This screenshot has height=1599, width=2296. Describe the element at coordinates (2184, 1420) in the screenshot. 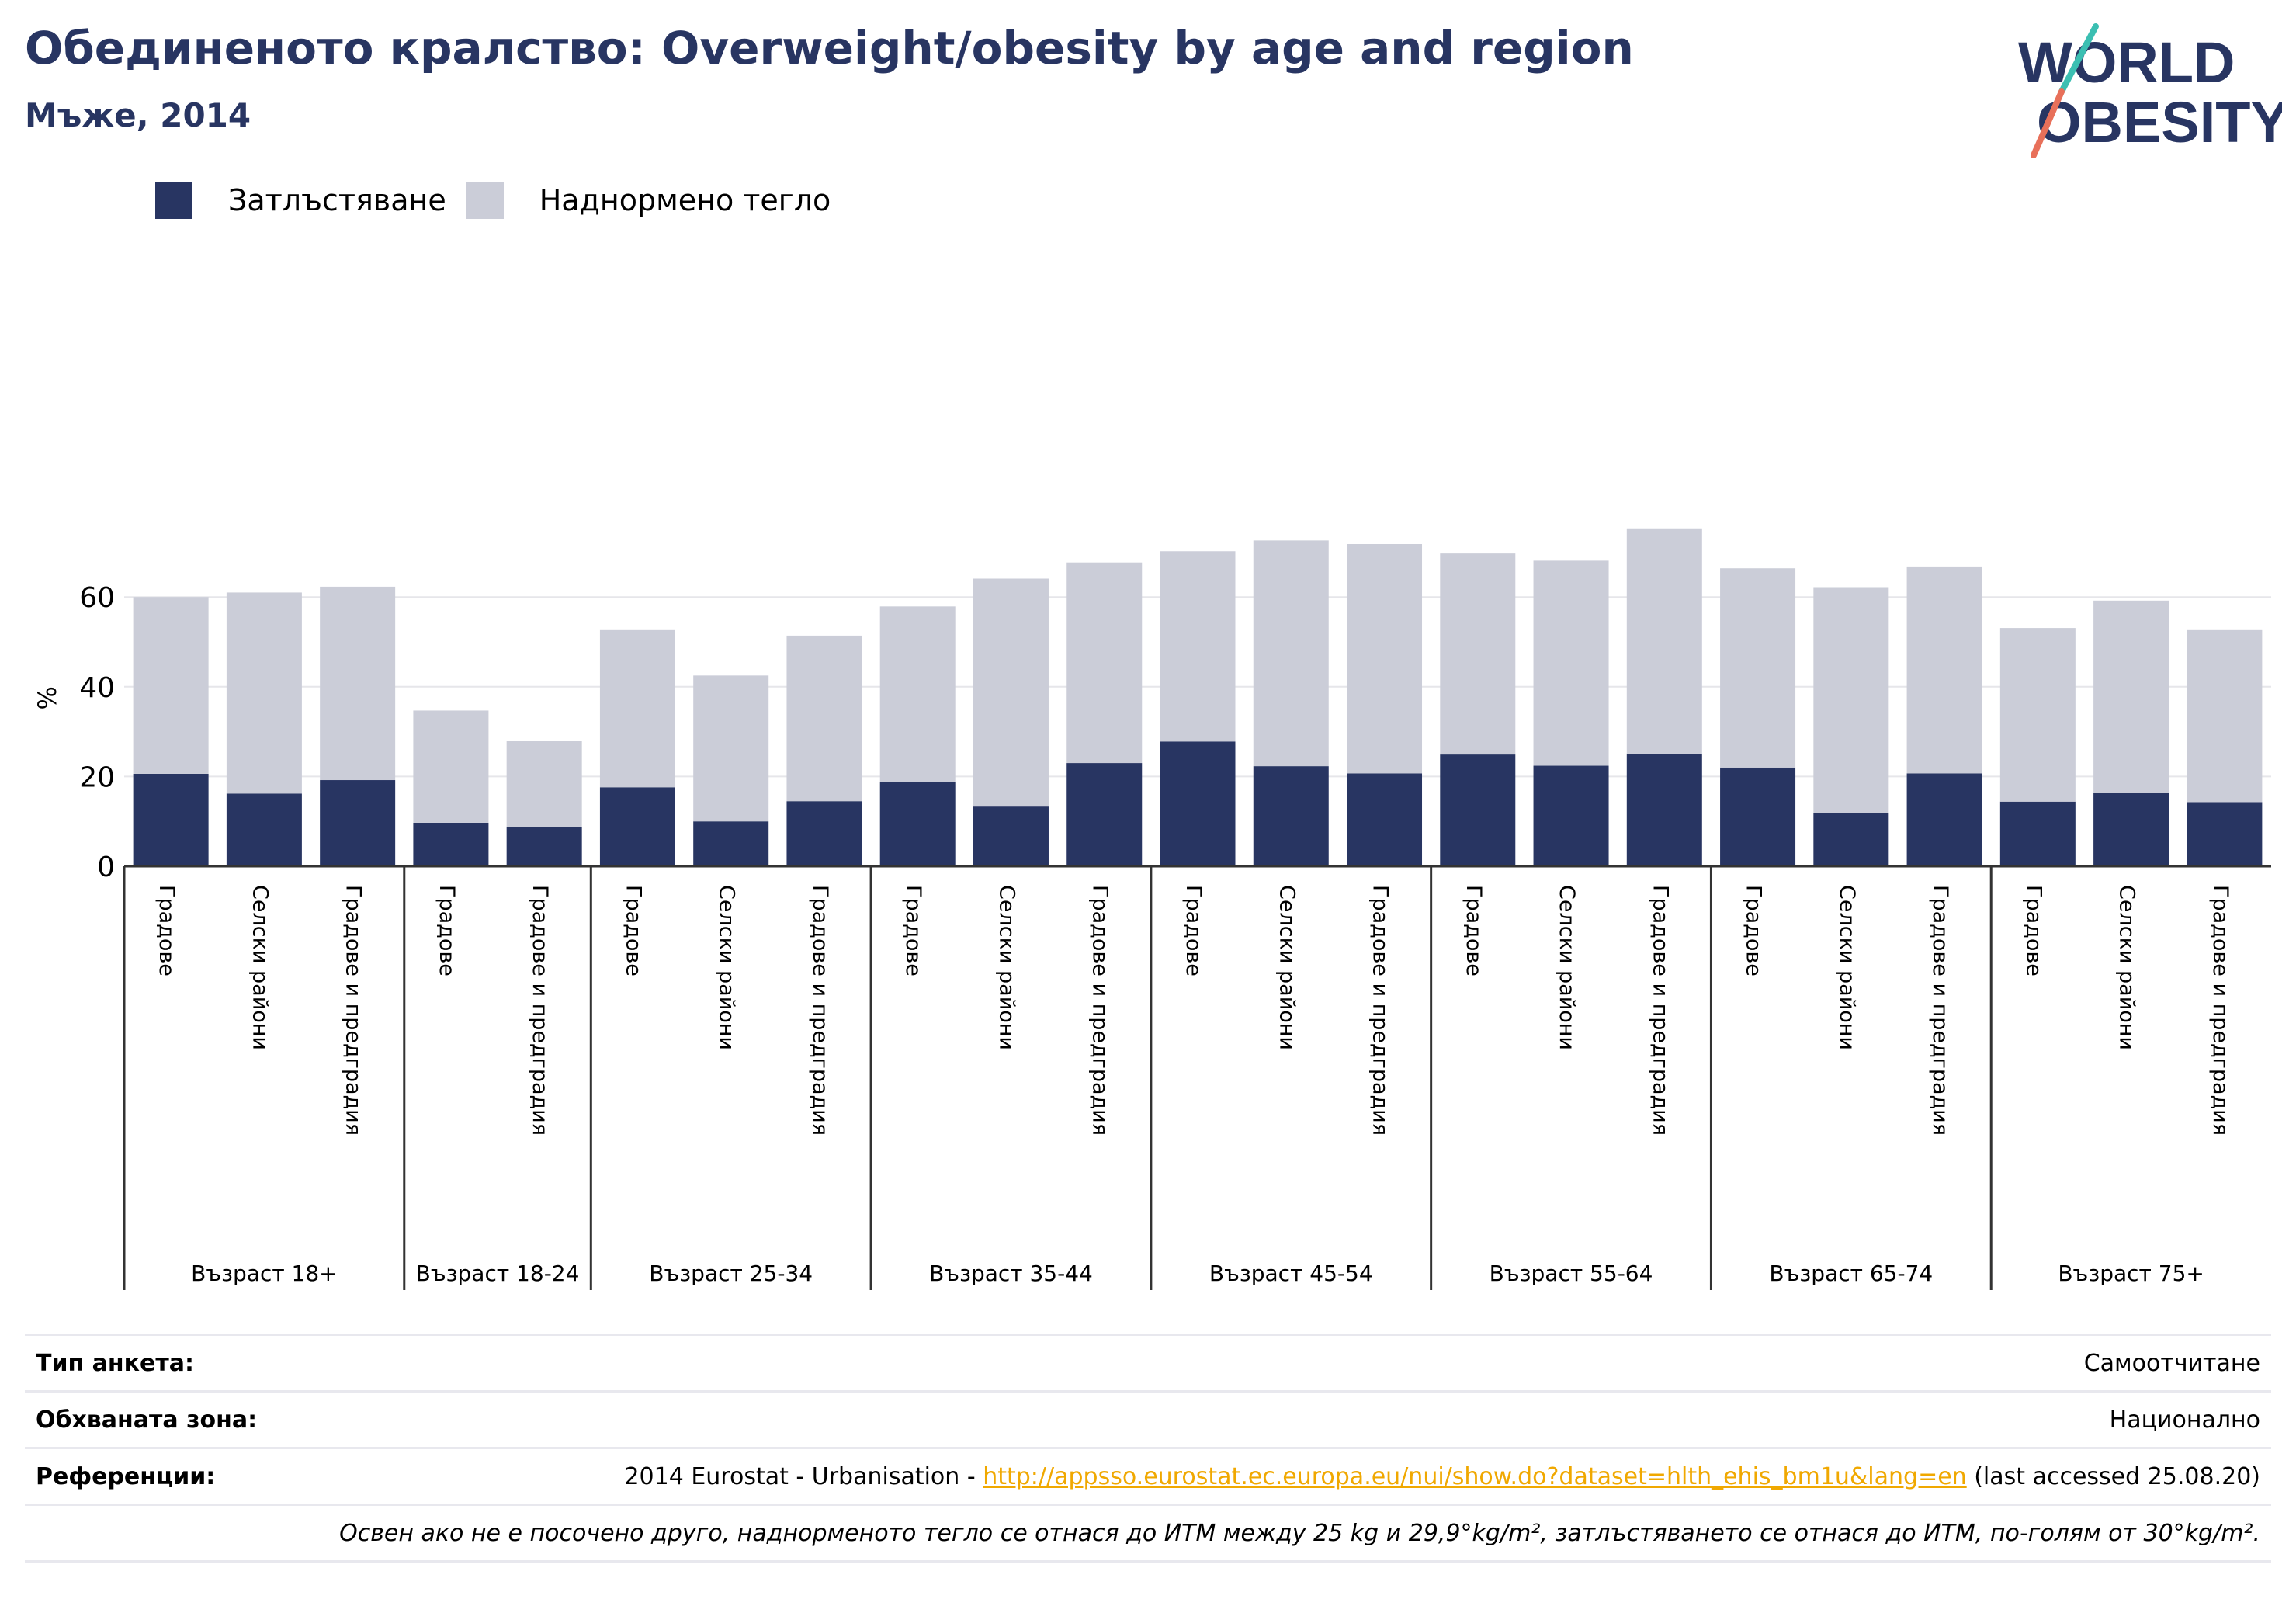

I see `coverage-area-value: Национално` at that location.